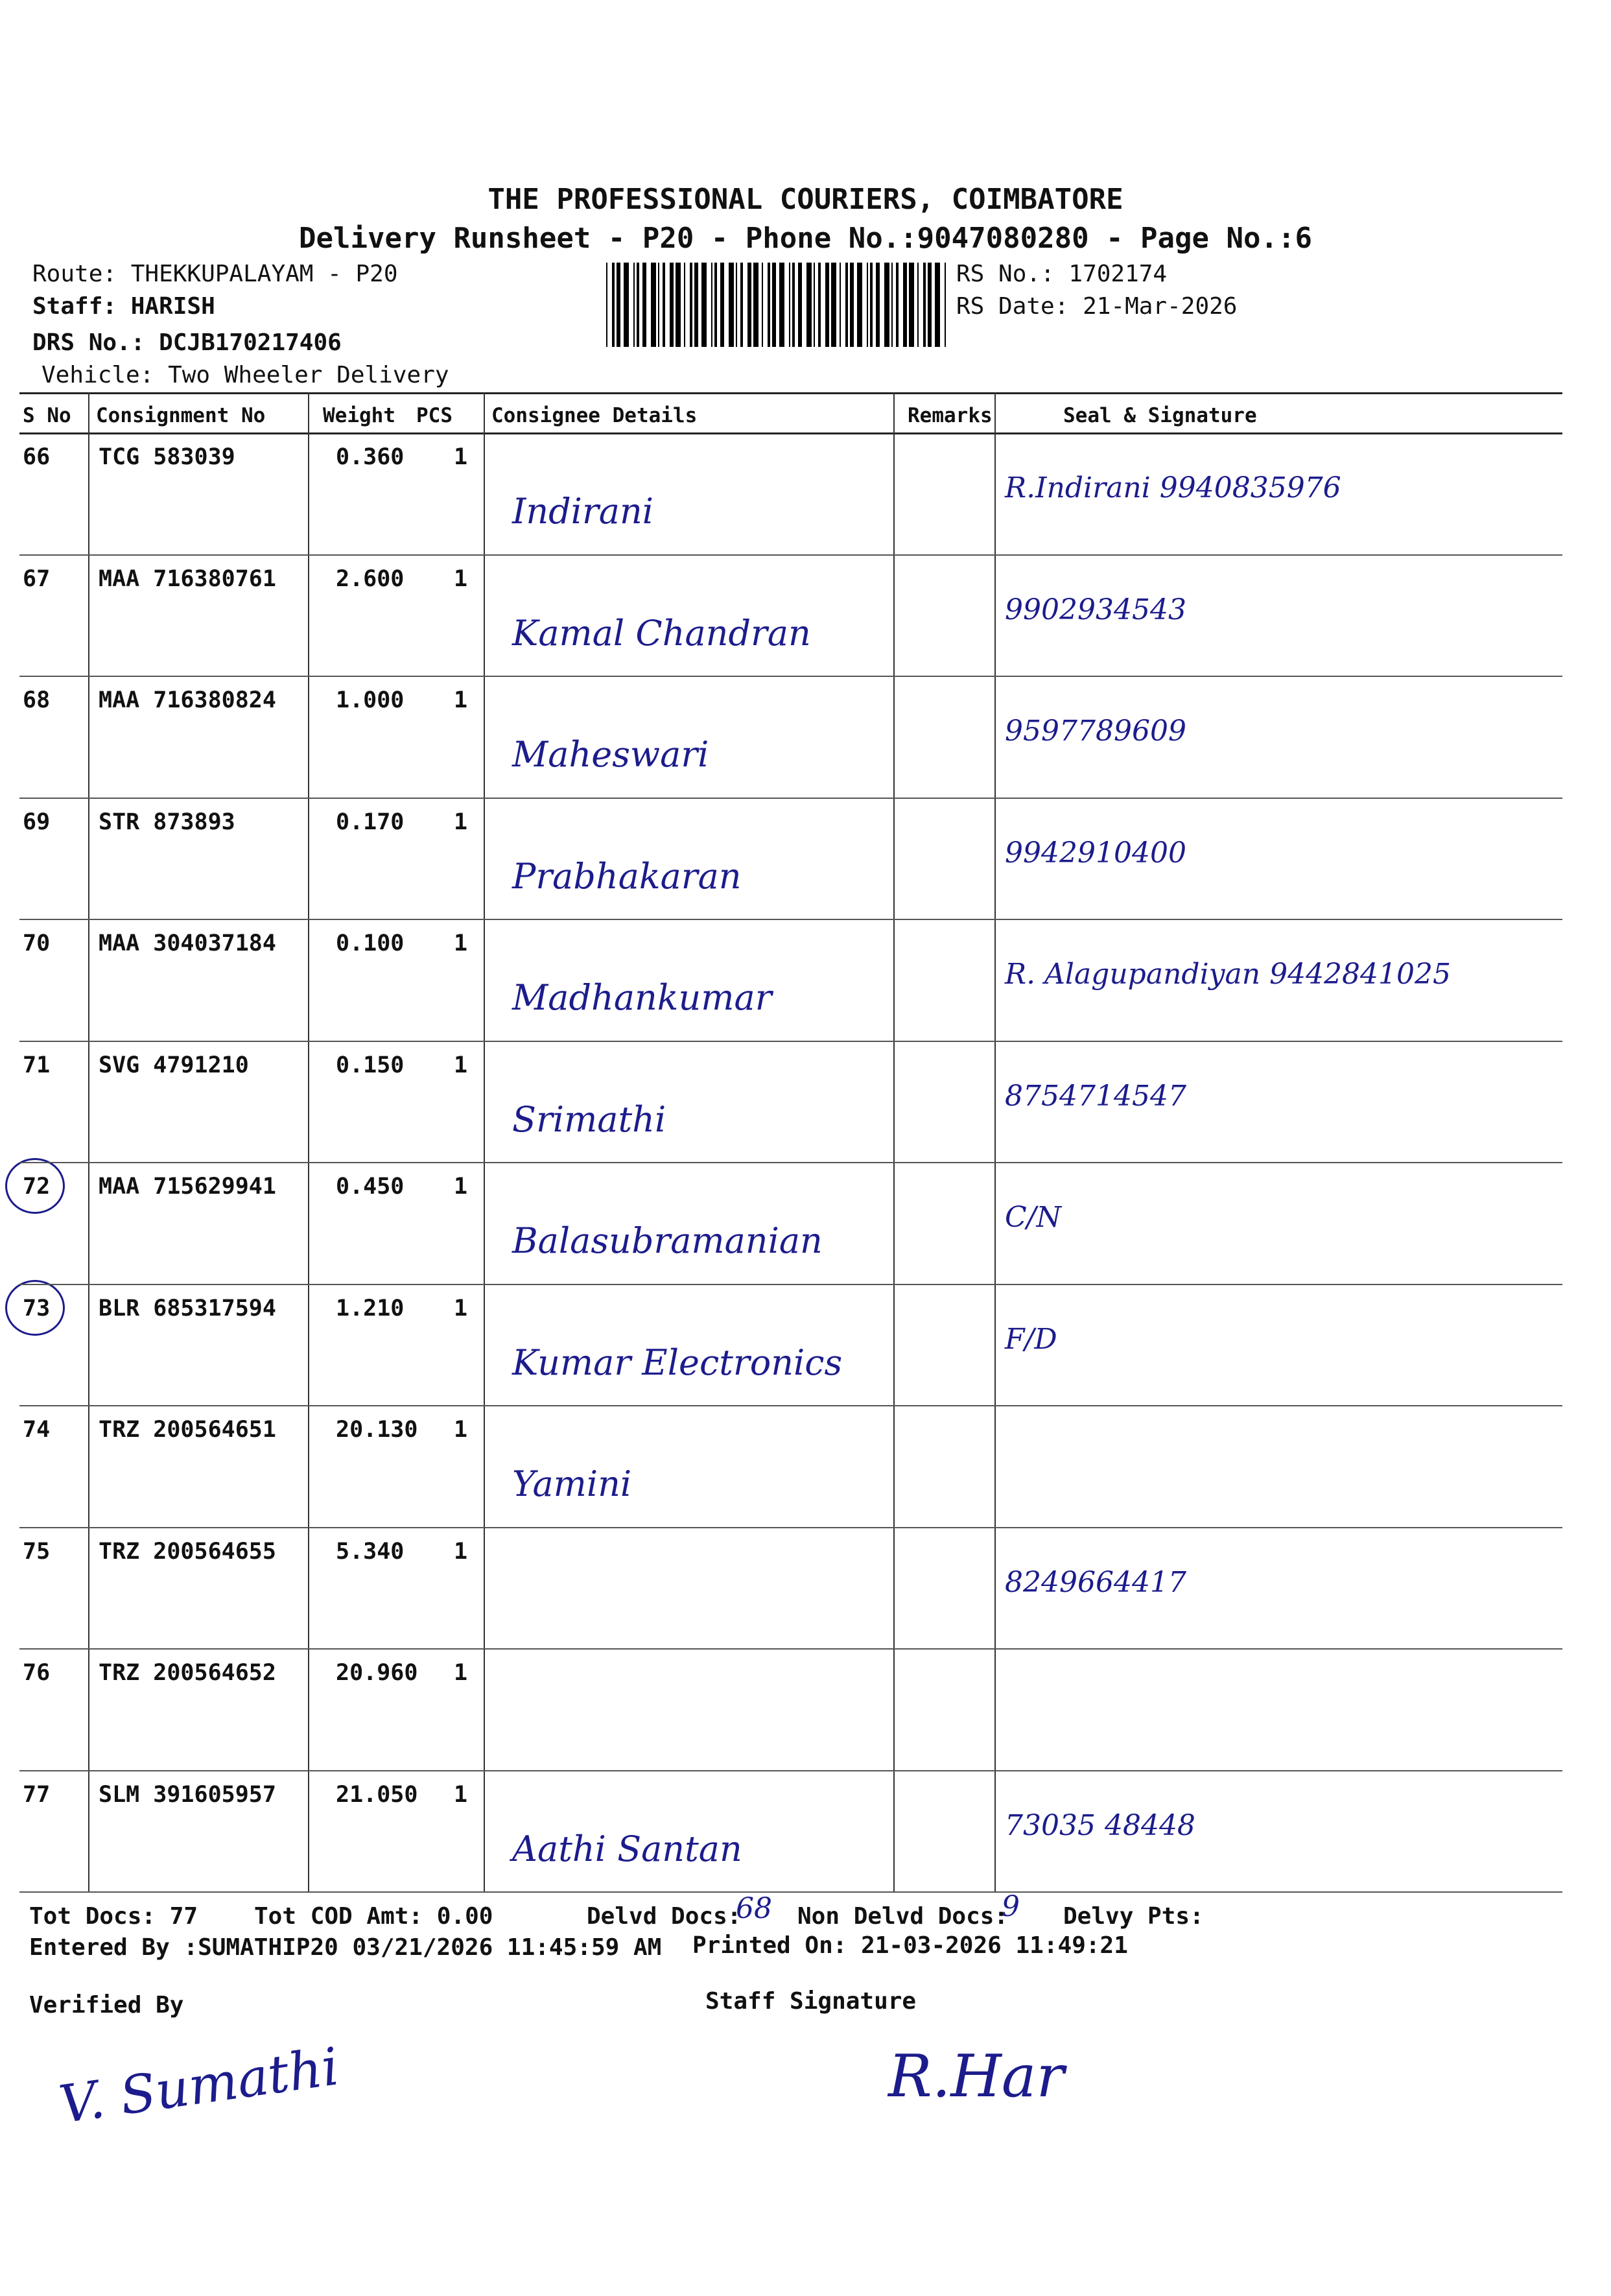  Describe the element at coordinates (181, 415) in the screenshot. I see `col-consignment: Consignment No` at that location.